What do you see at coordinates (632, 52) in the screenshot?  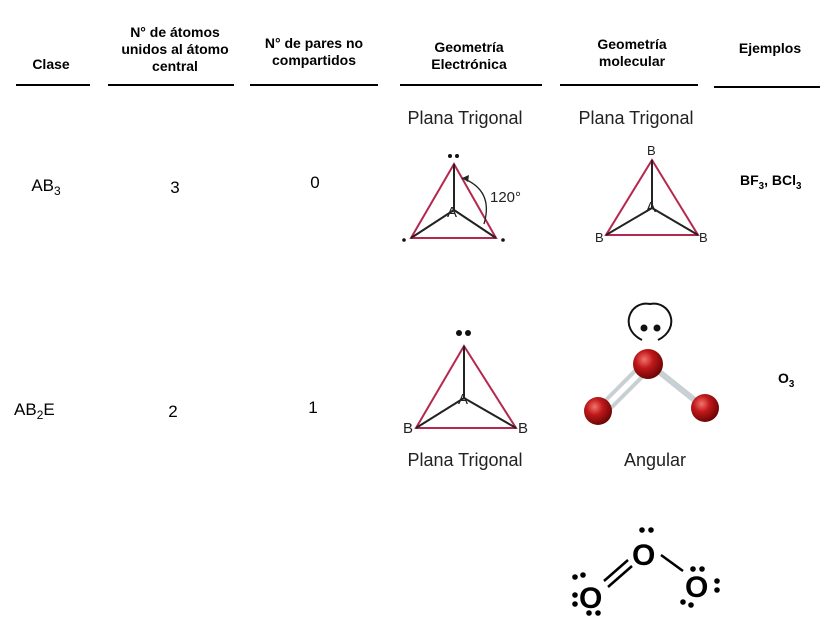 I see `header-geom-molecular: Geometría molecular` at bounding box center [632, 52].